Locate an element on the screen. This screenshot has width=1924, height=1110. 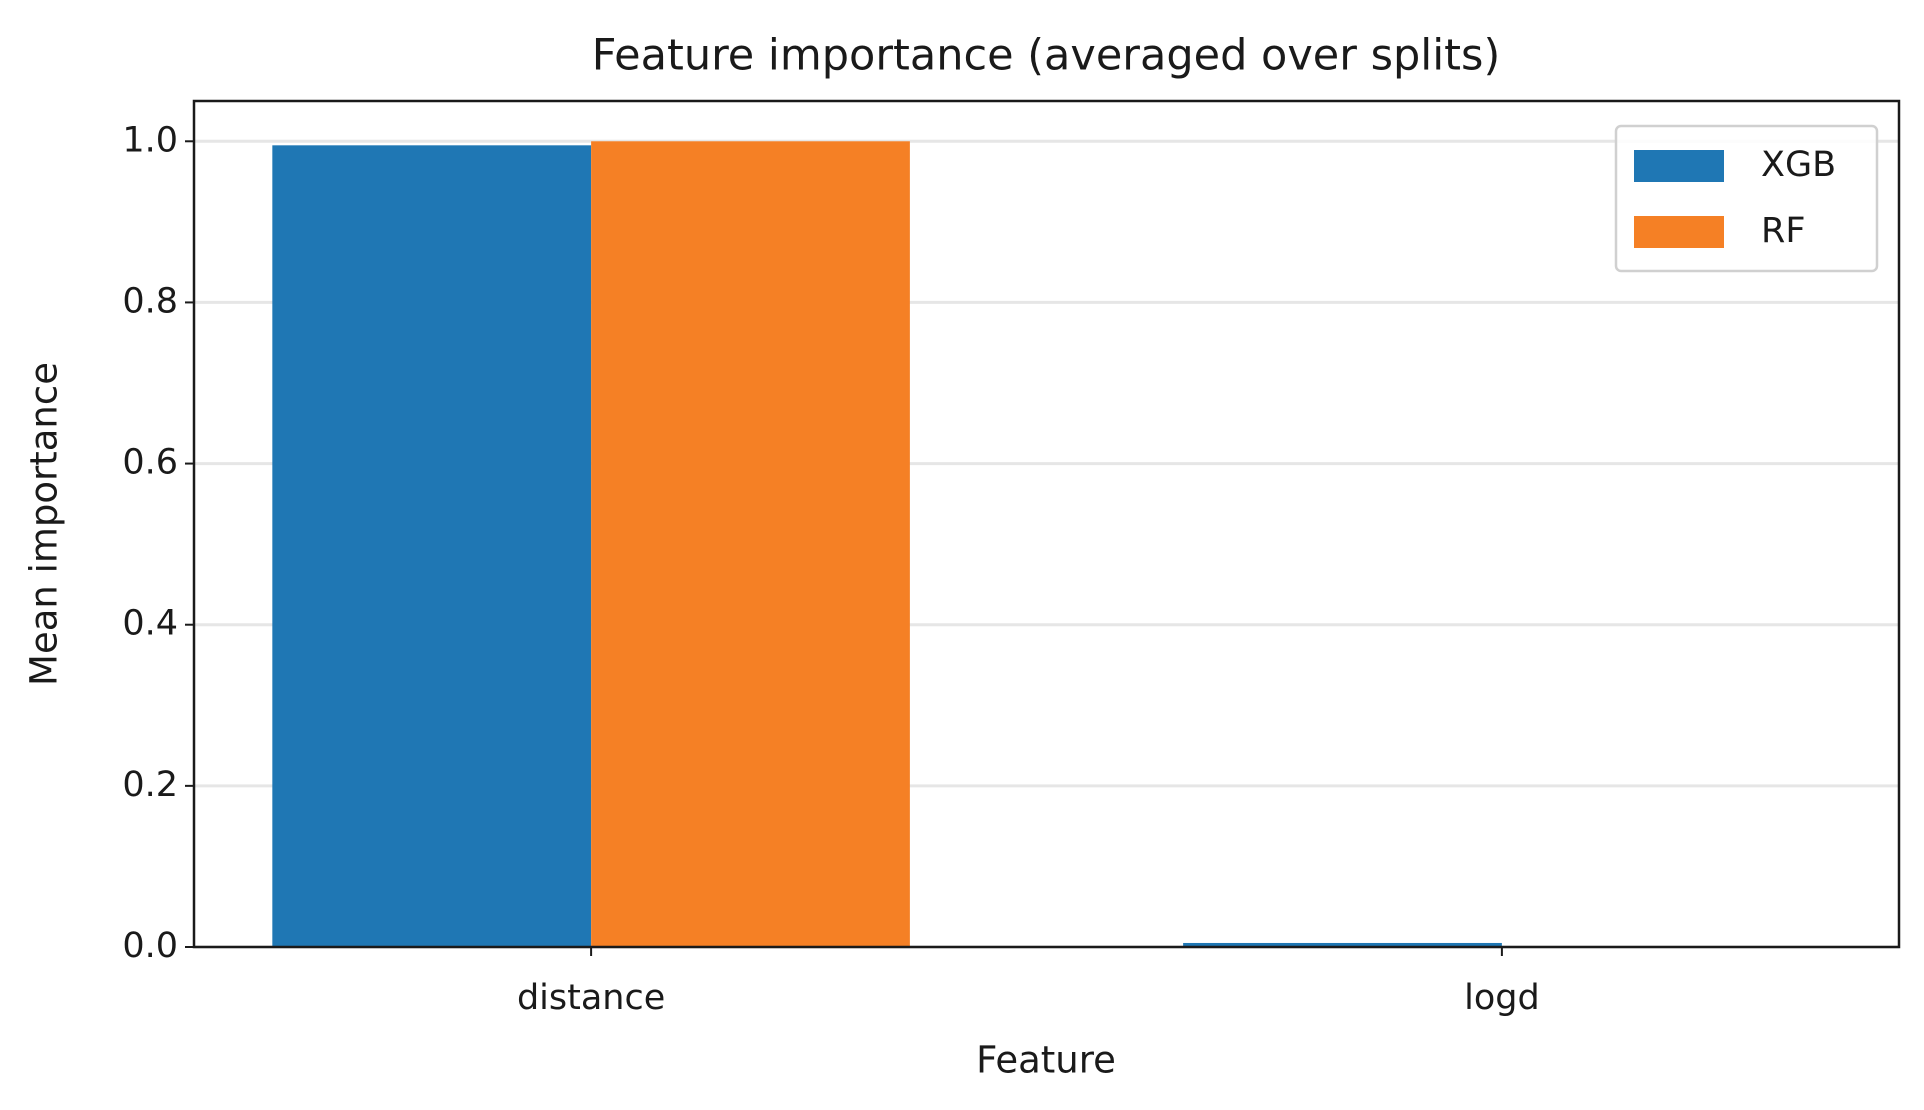
y-tick-label: 0.4 is located at coordinates (150, 624).